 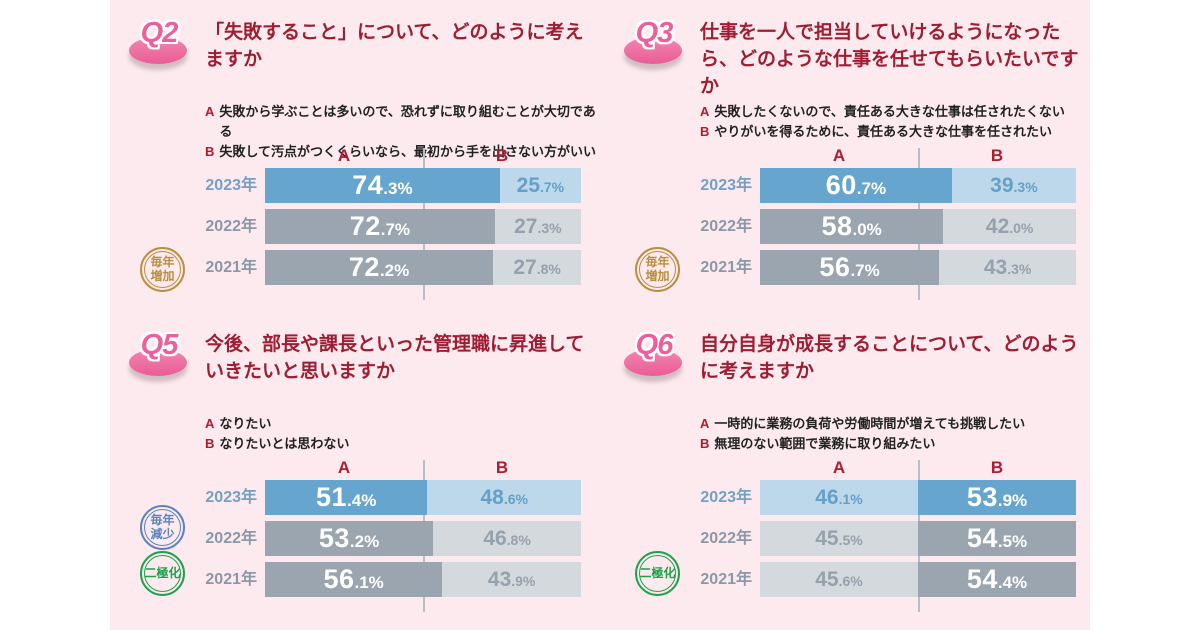 I want to click on bar-segment-a: 53.2%, so click(x=349, y=538).